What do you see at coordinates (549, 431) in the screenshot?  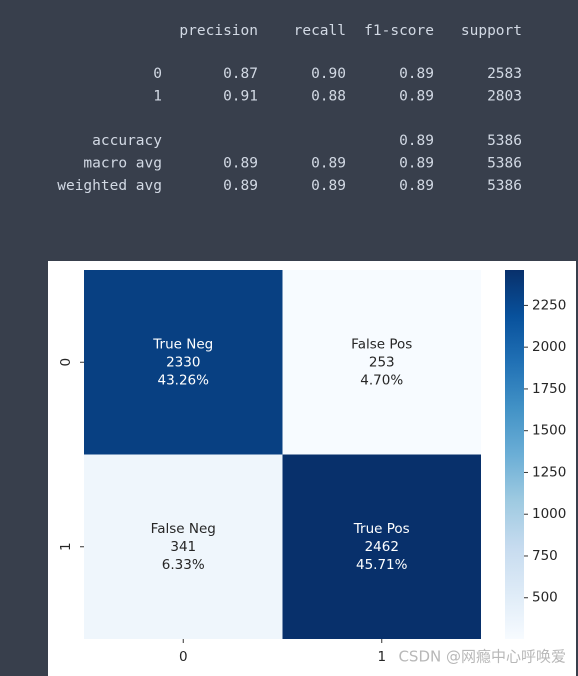 I see `colorbar-tick-label: 1500` at bounding box center [549, 431].